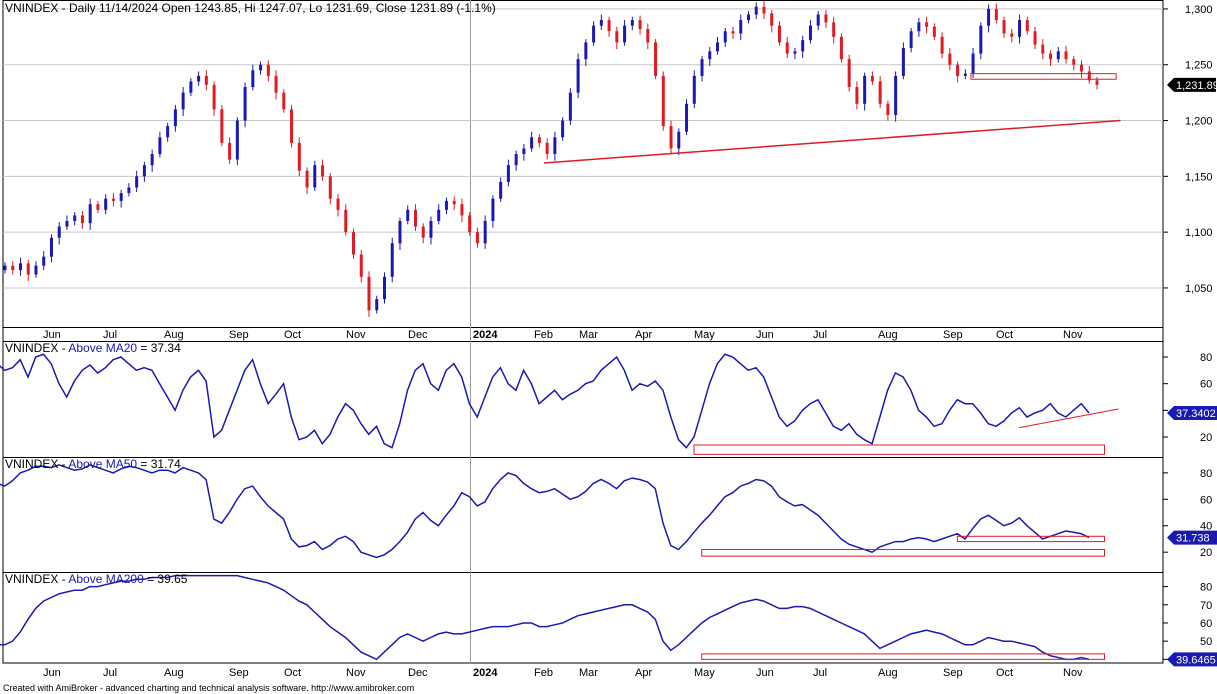 This screenshot has height=694, width=1217. What do you see at coordinates (543, 335) in the screenshot?
I see `xtick-top: Feb` at bounding box center [543, 335].